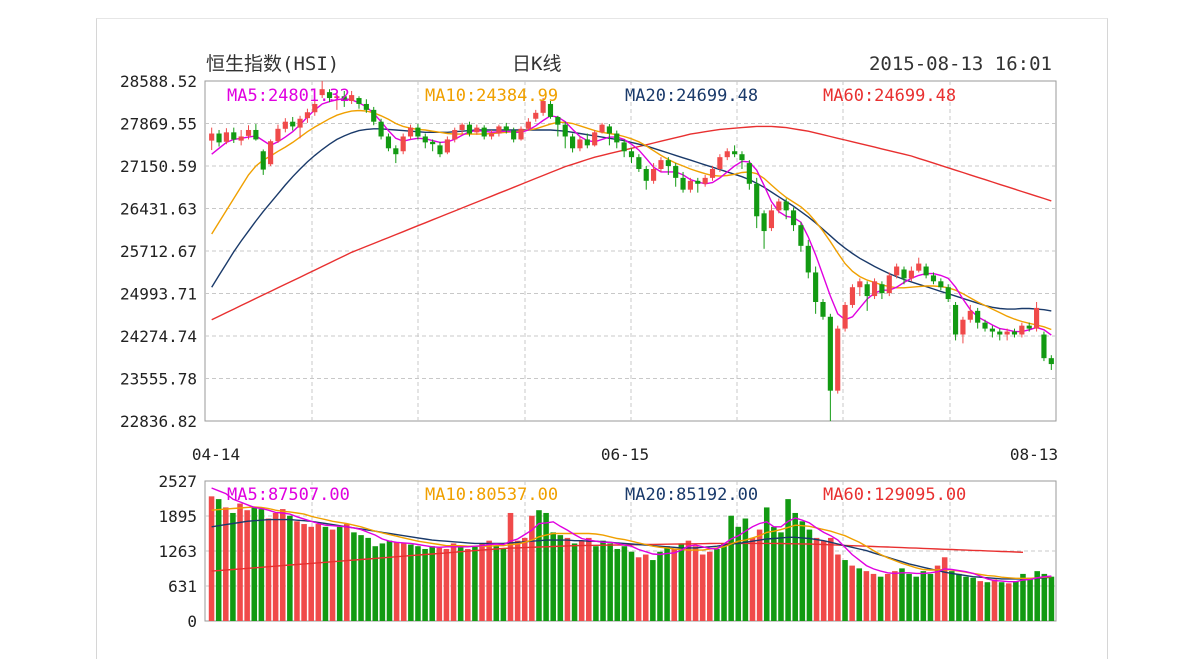 This screenshot has width=1204, height=664. Describe the element at coordinates (158, 379) in the screenshot. I see `price-y-tick: 23555.78` at that location.